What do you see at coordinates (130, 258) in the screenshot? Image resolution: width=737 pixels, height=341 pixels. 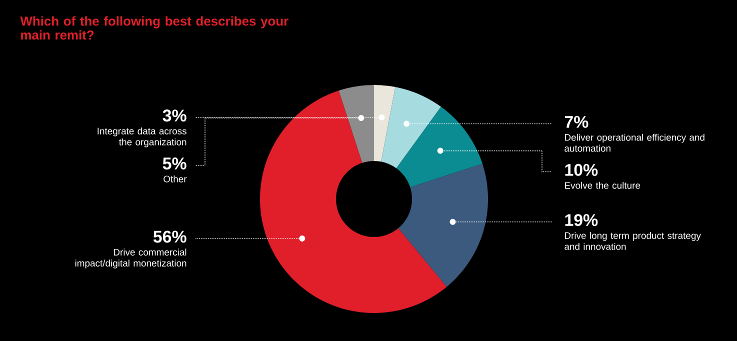 I see `slice-label: Drive commercial impact/digital monetization` at bounding box center [130, 258].